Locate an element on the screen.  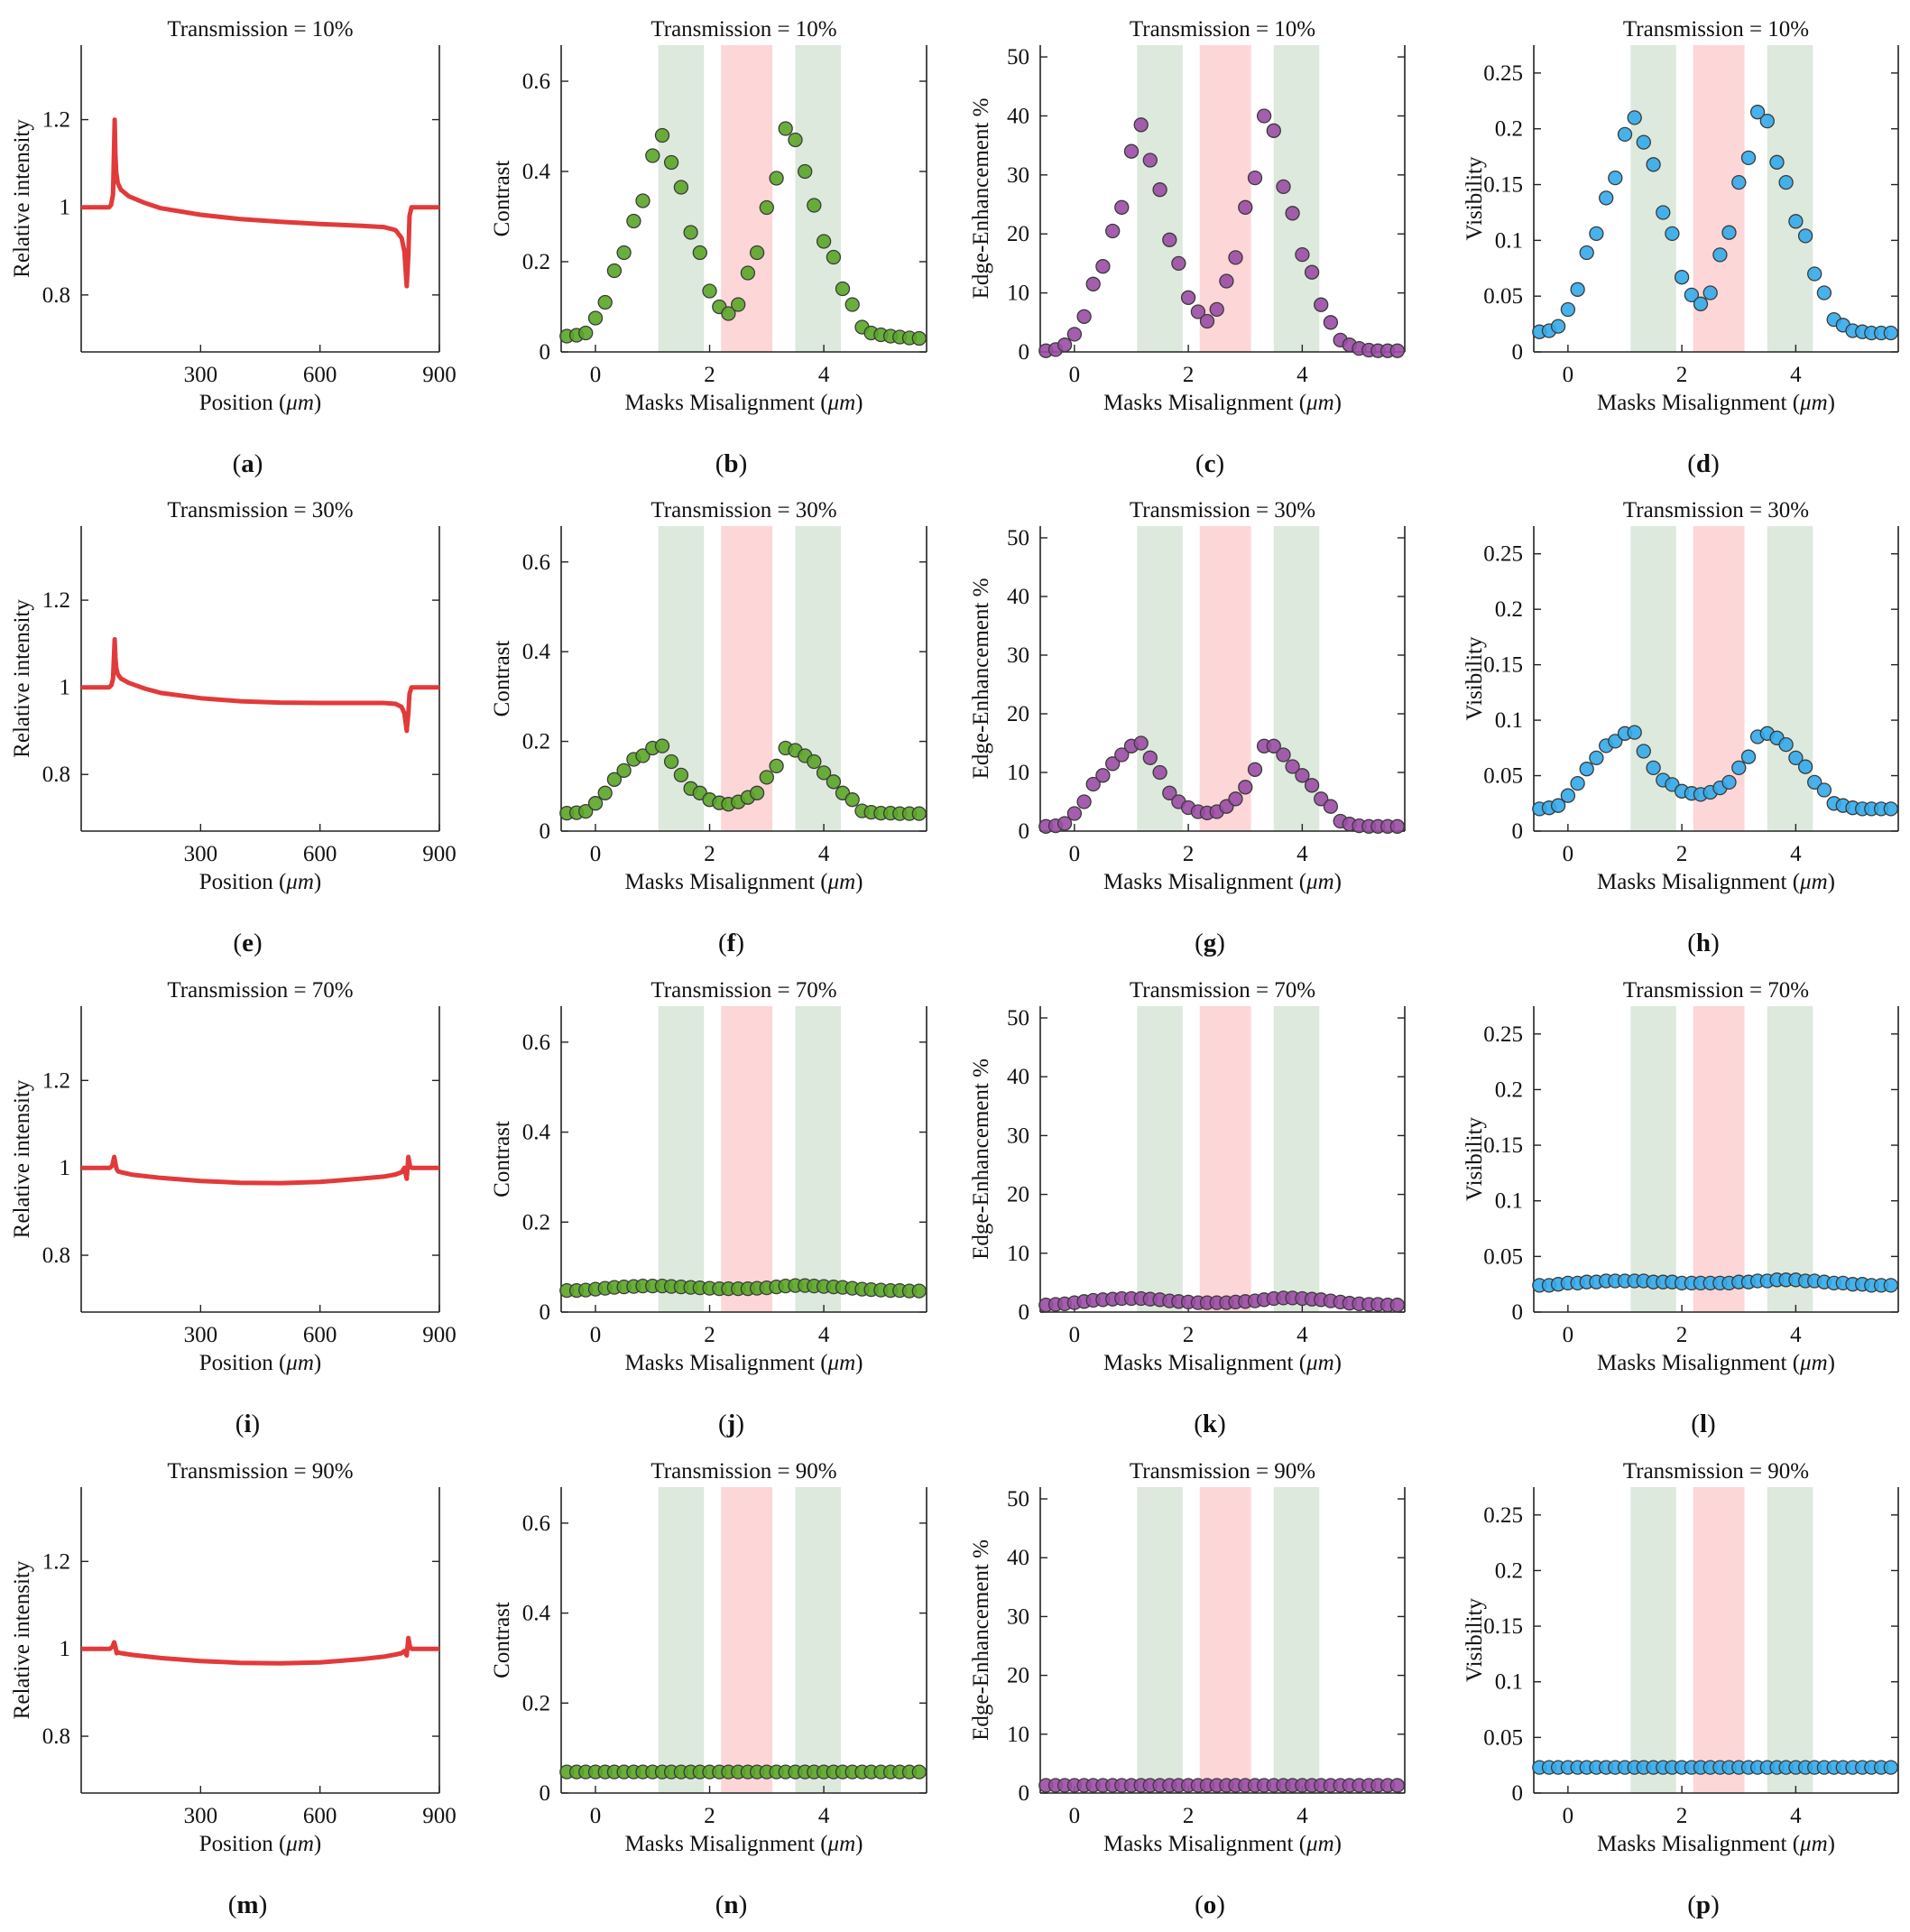
y-tick-label: 30 is located at coordinates (1018, 655).